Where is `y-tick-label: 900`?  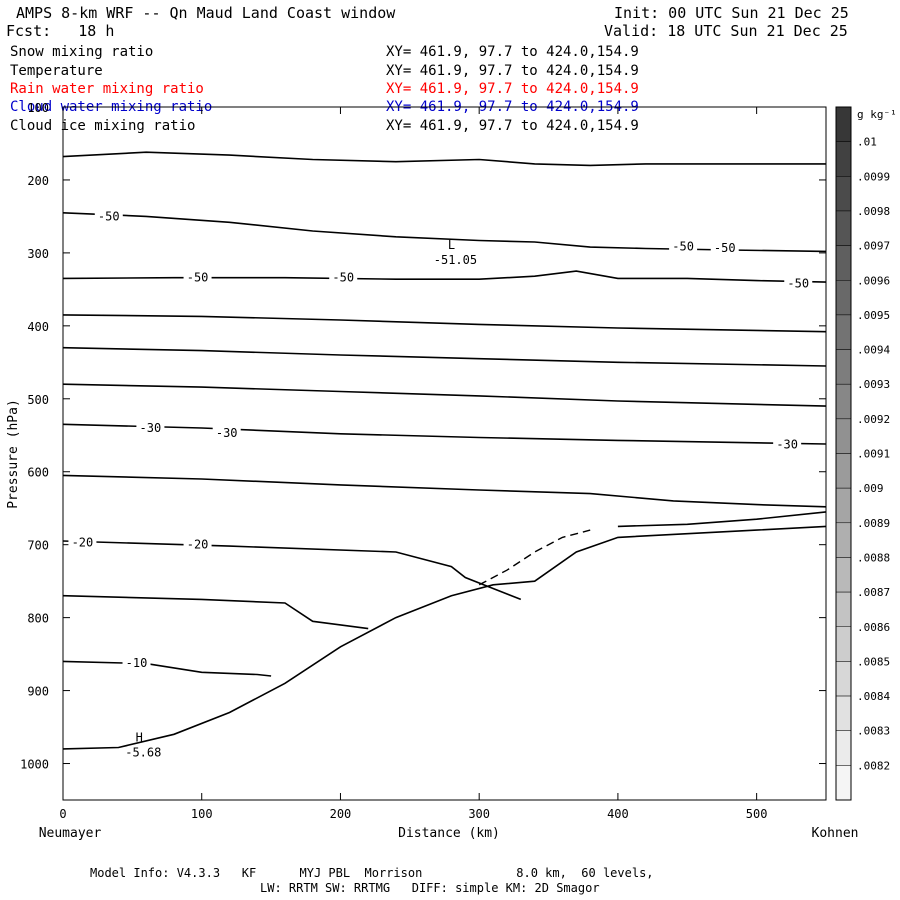 y-tick-label: 900 is located at coordinates (38, 692).